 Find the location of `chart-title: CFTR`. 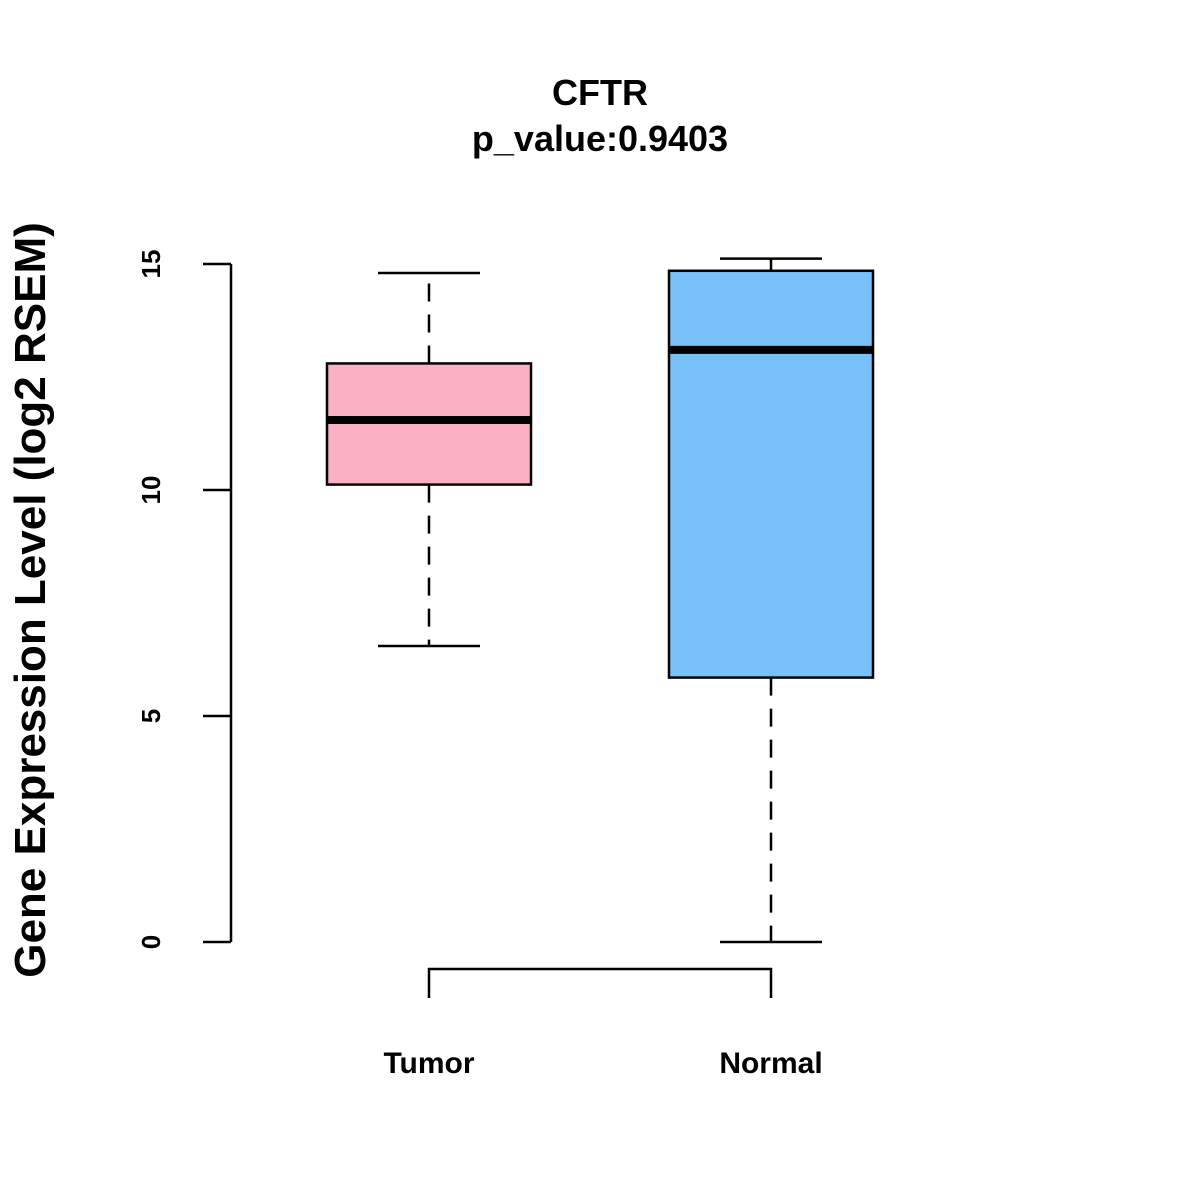

chart-title: CFTR is located at coordinates (600, 92).